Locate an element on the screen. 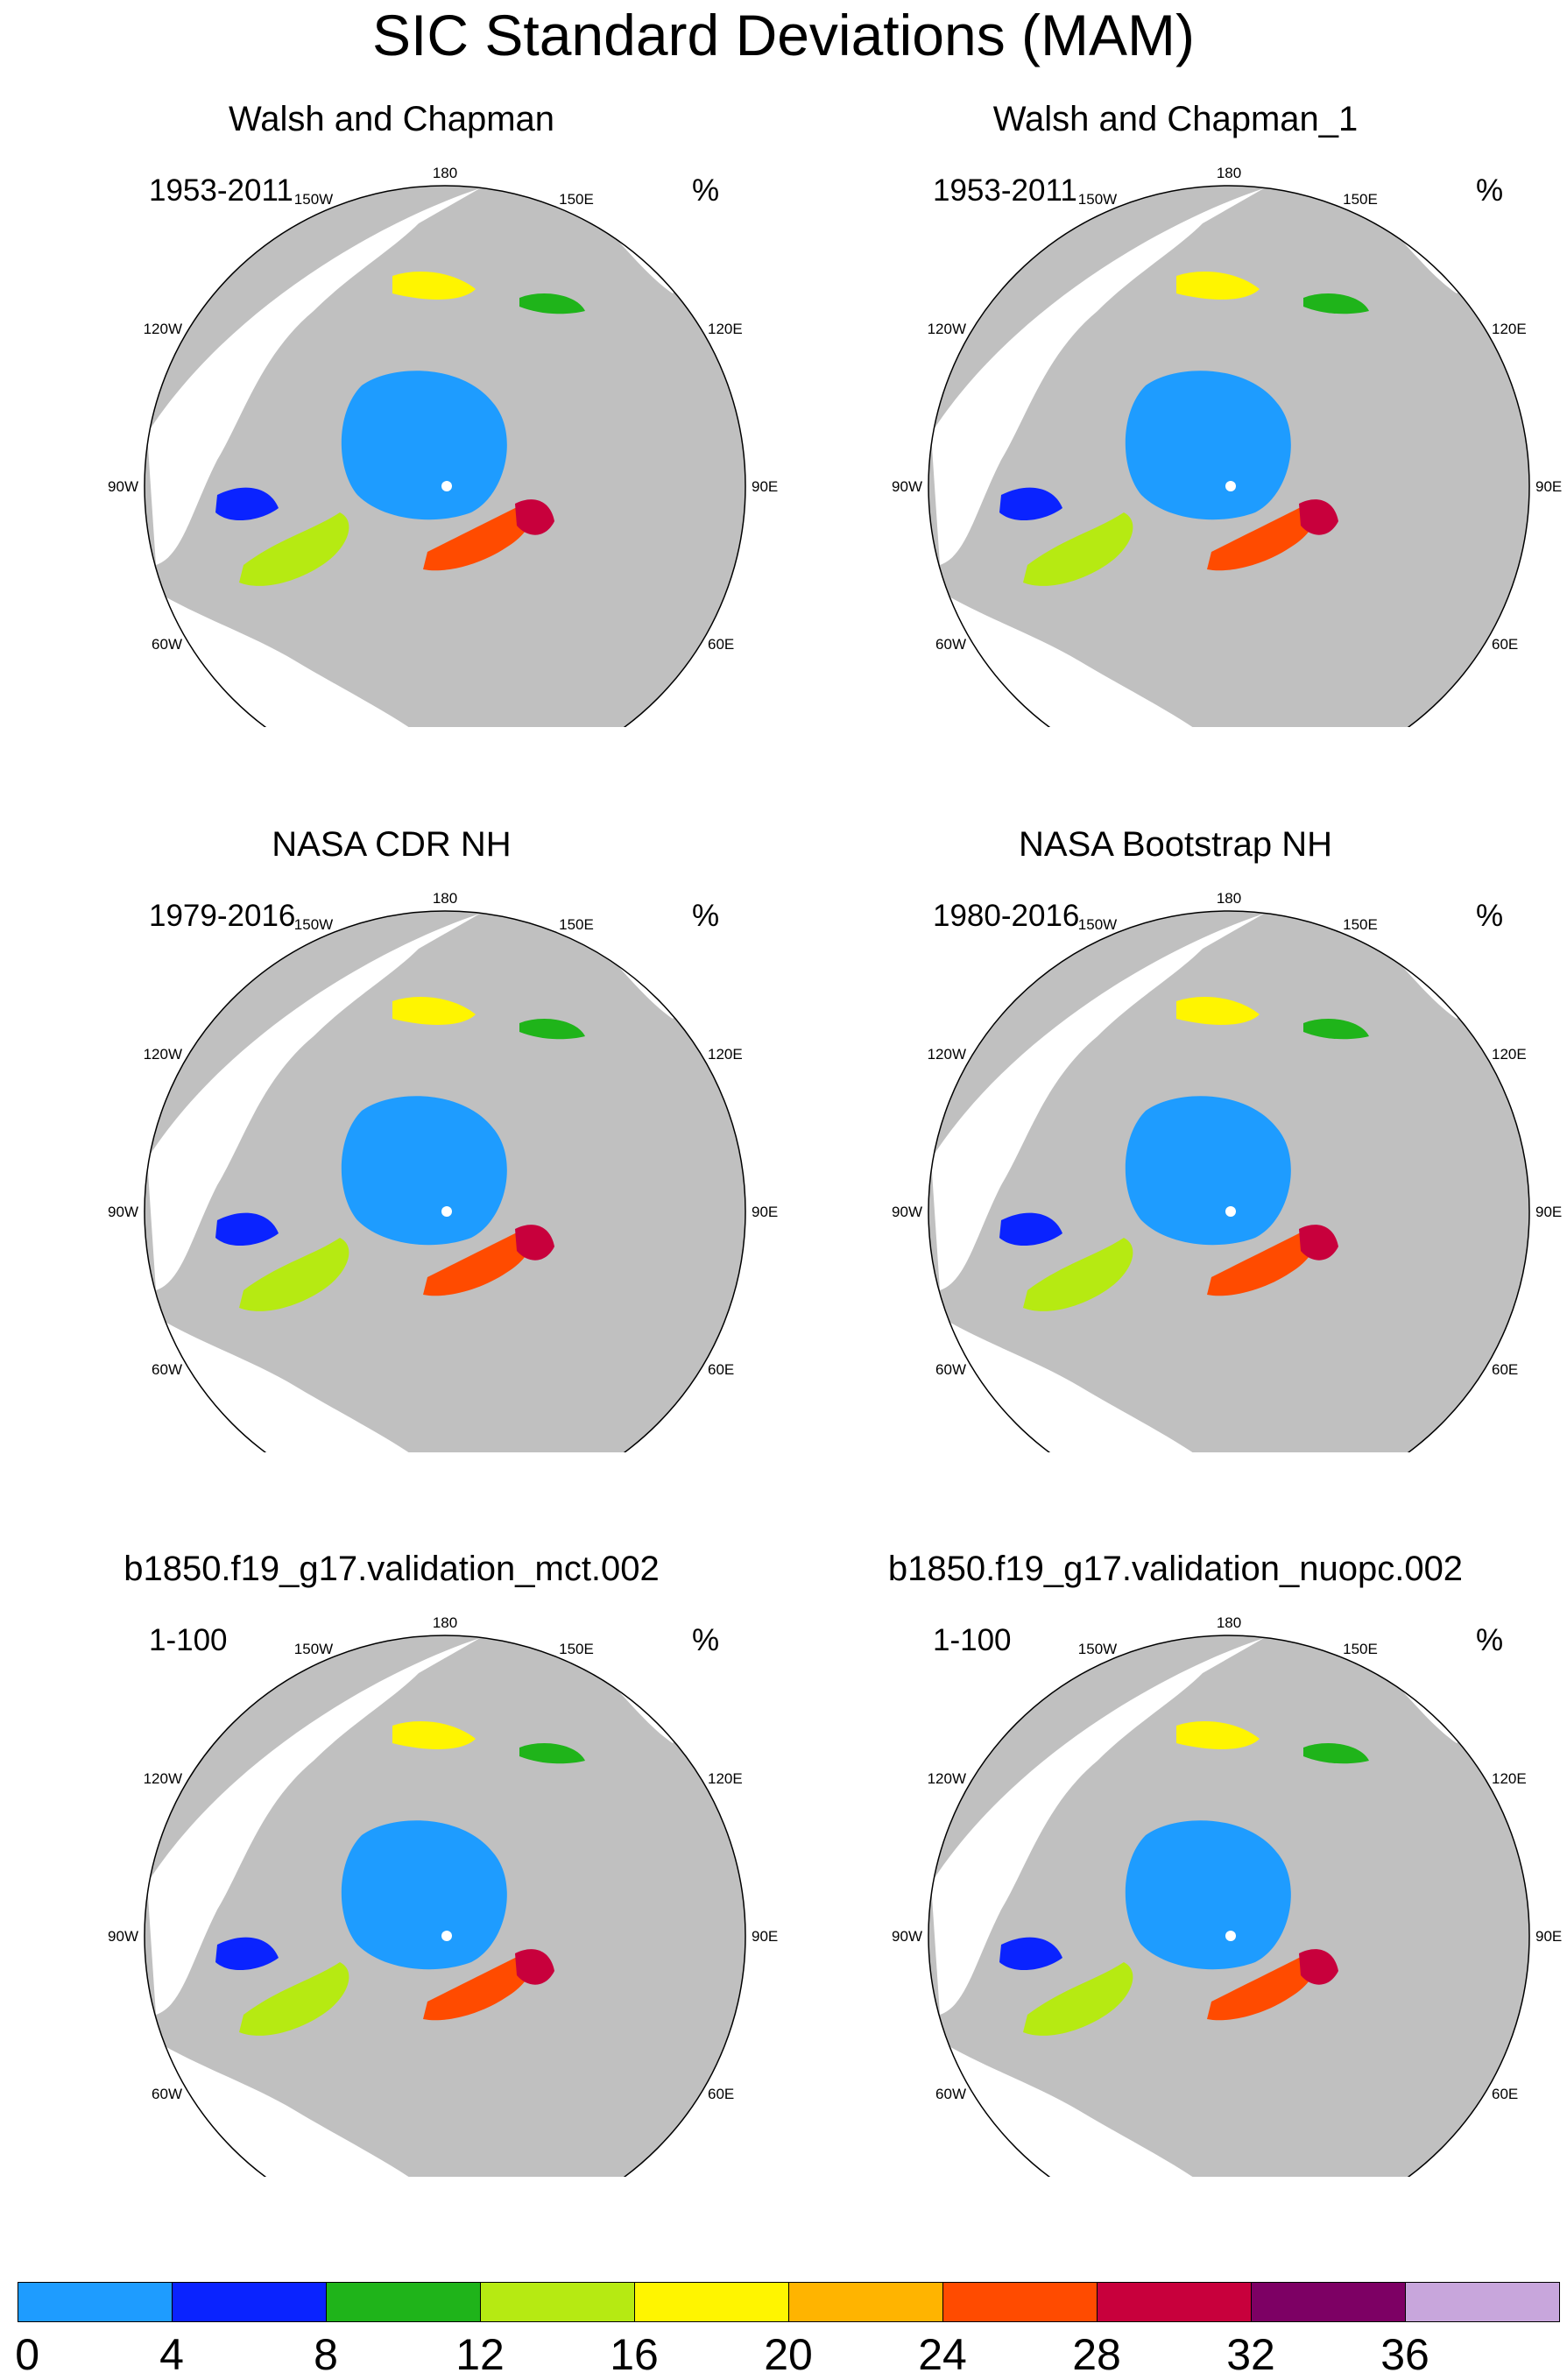 The width and height of the screenshot is (1567, 2380). panel-years: 1953-2011 is located at coordinates (221, 190).